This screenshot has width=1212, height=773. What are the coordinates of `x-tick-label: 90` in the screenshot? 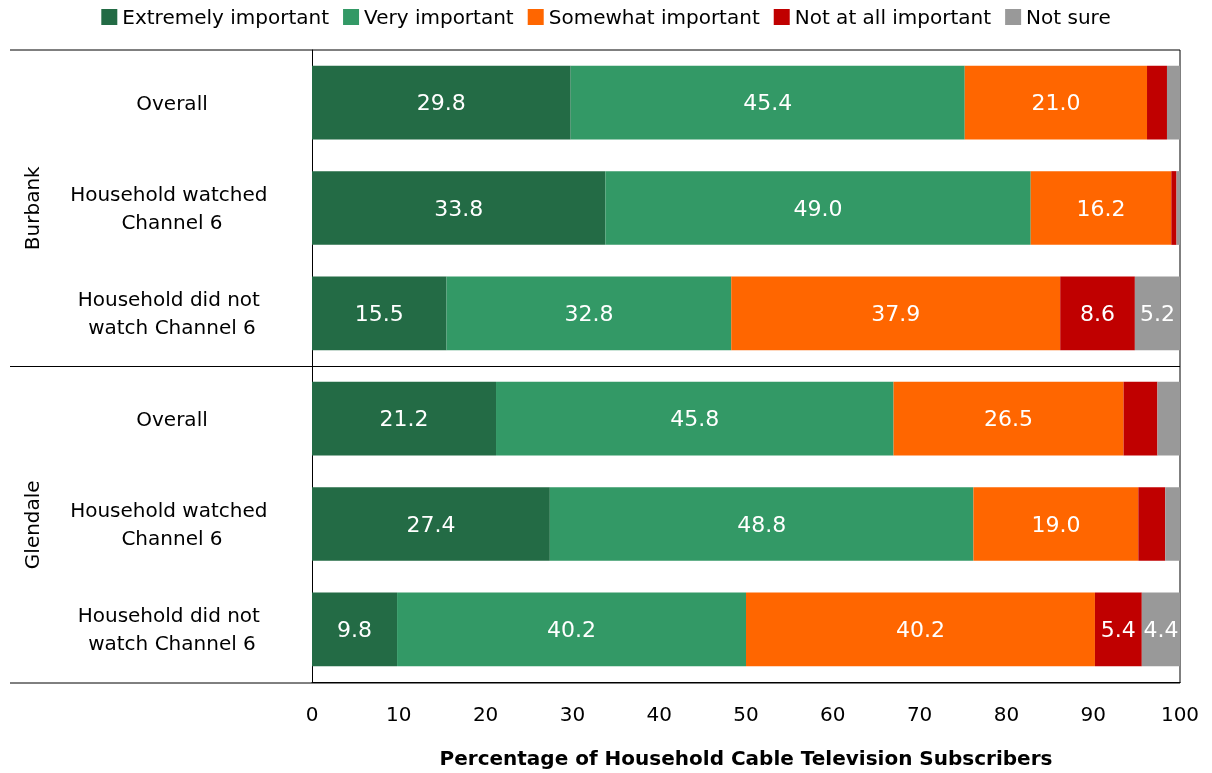 It's located at (1093, 714).